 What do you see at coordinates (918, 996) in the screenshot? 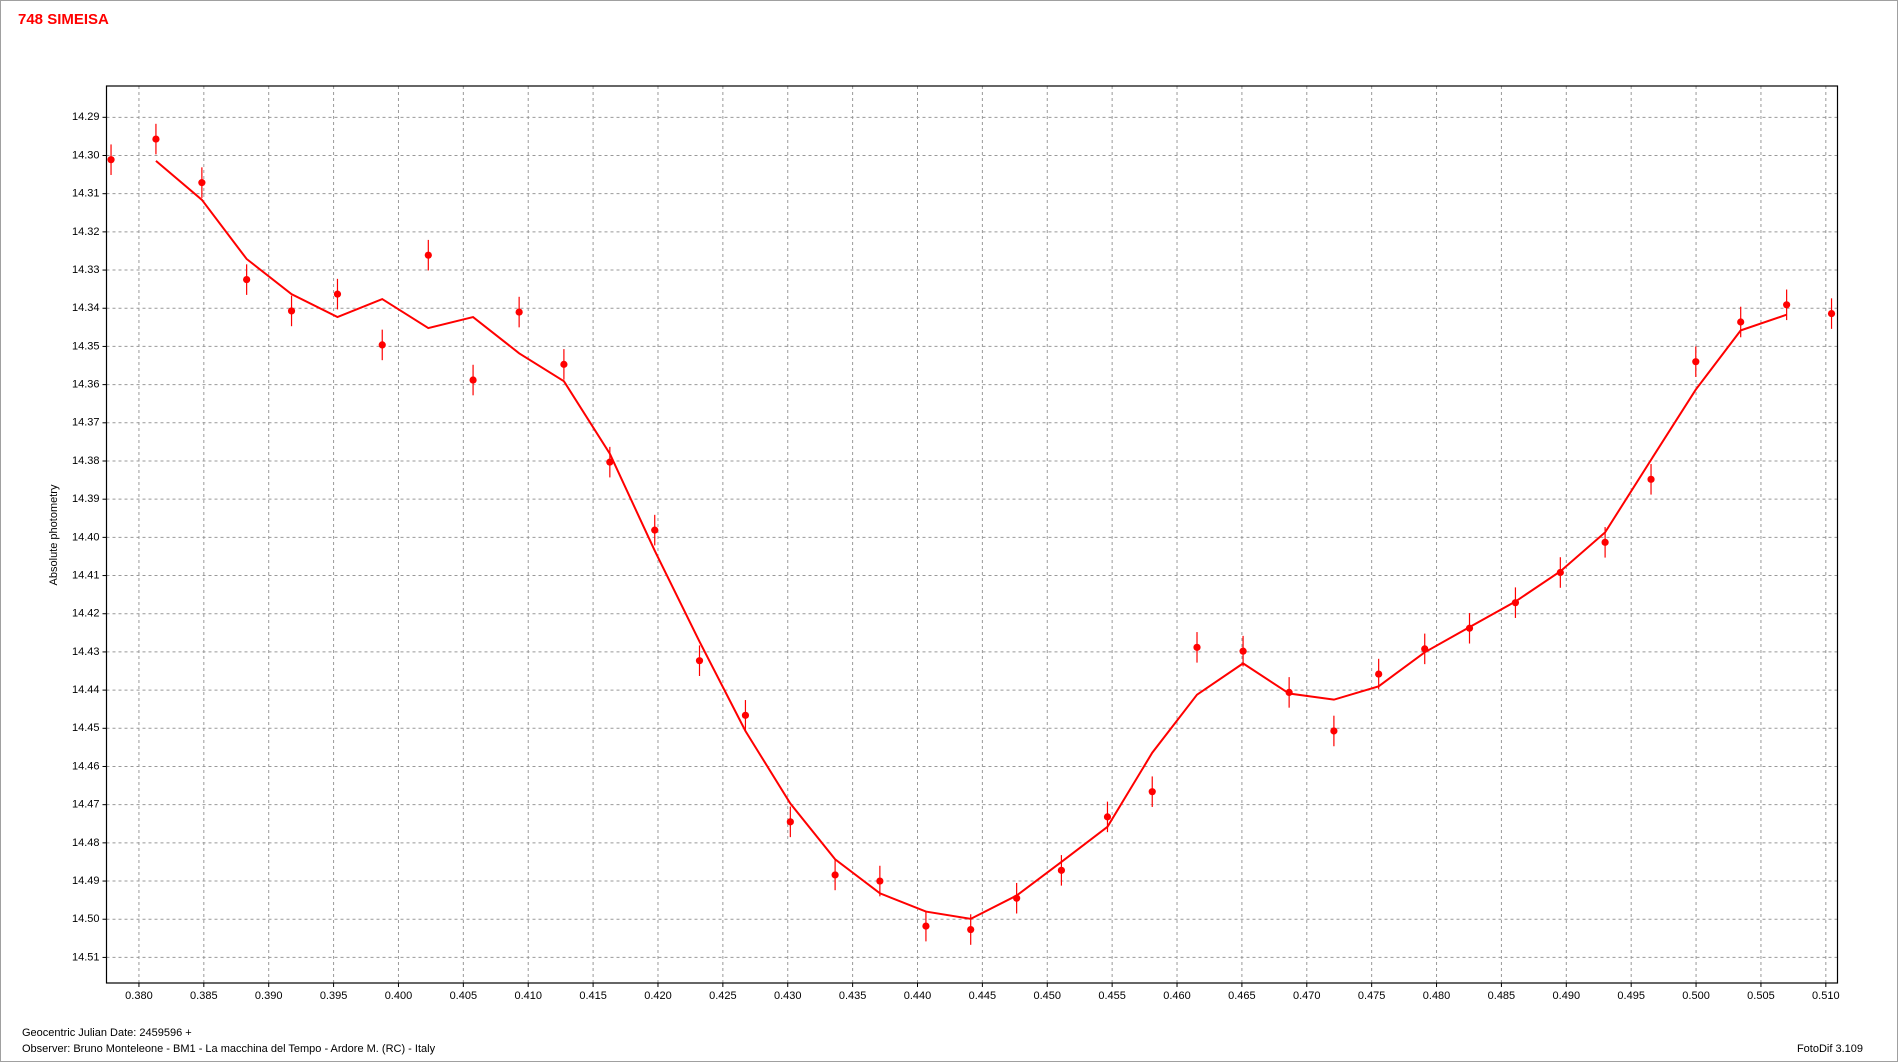
I see `x-tick-label: 0.440` at bounding box center [918, 996].